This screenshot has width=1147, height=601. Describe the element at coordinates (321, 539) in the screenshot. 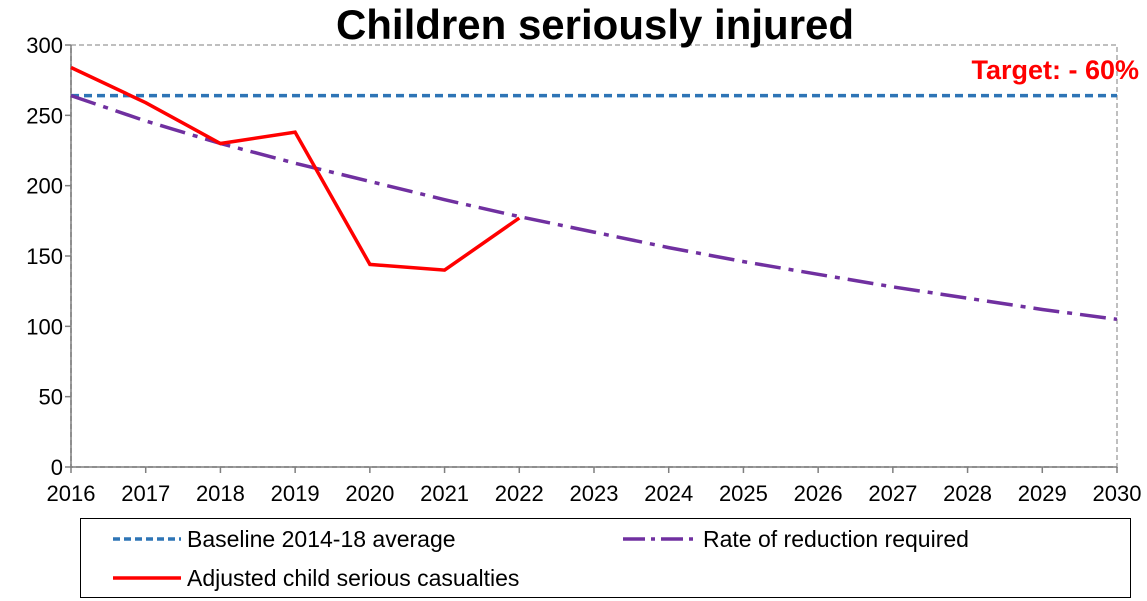

I see `legend-label-baseline: Baseline 2014-18 average` at that location.